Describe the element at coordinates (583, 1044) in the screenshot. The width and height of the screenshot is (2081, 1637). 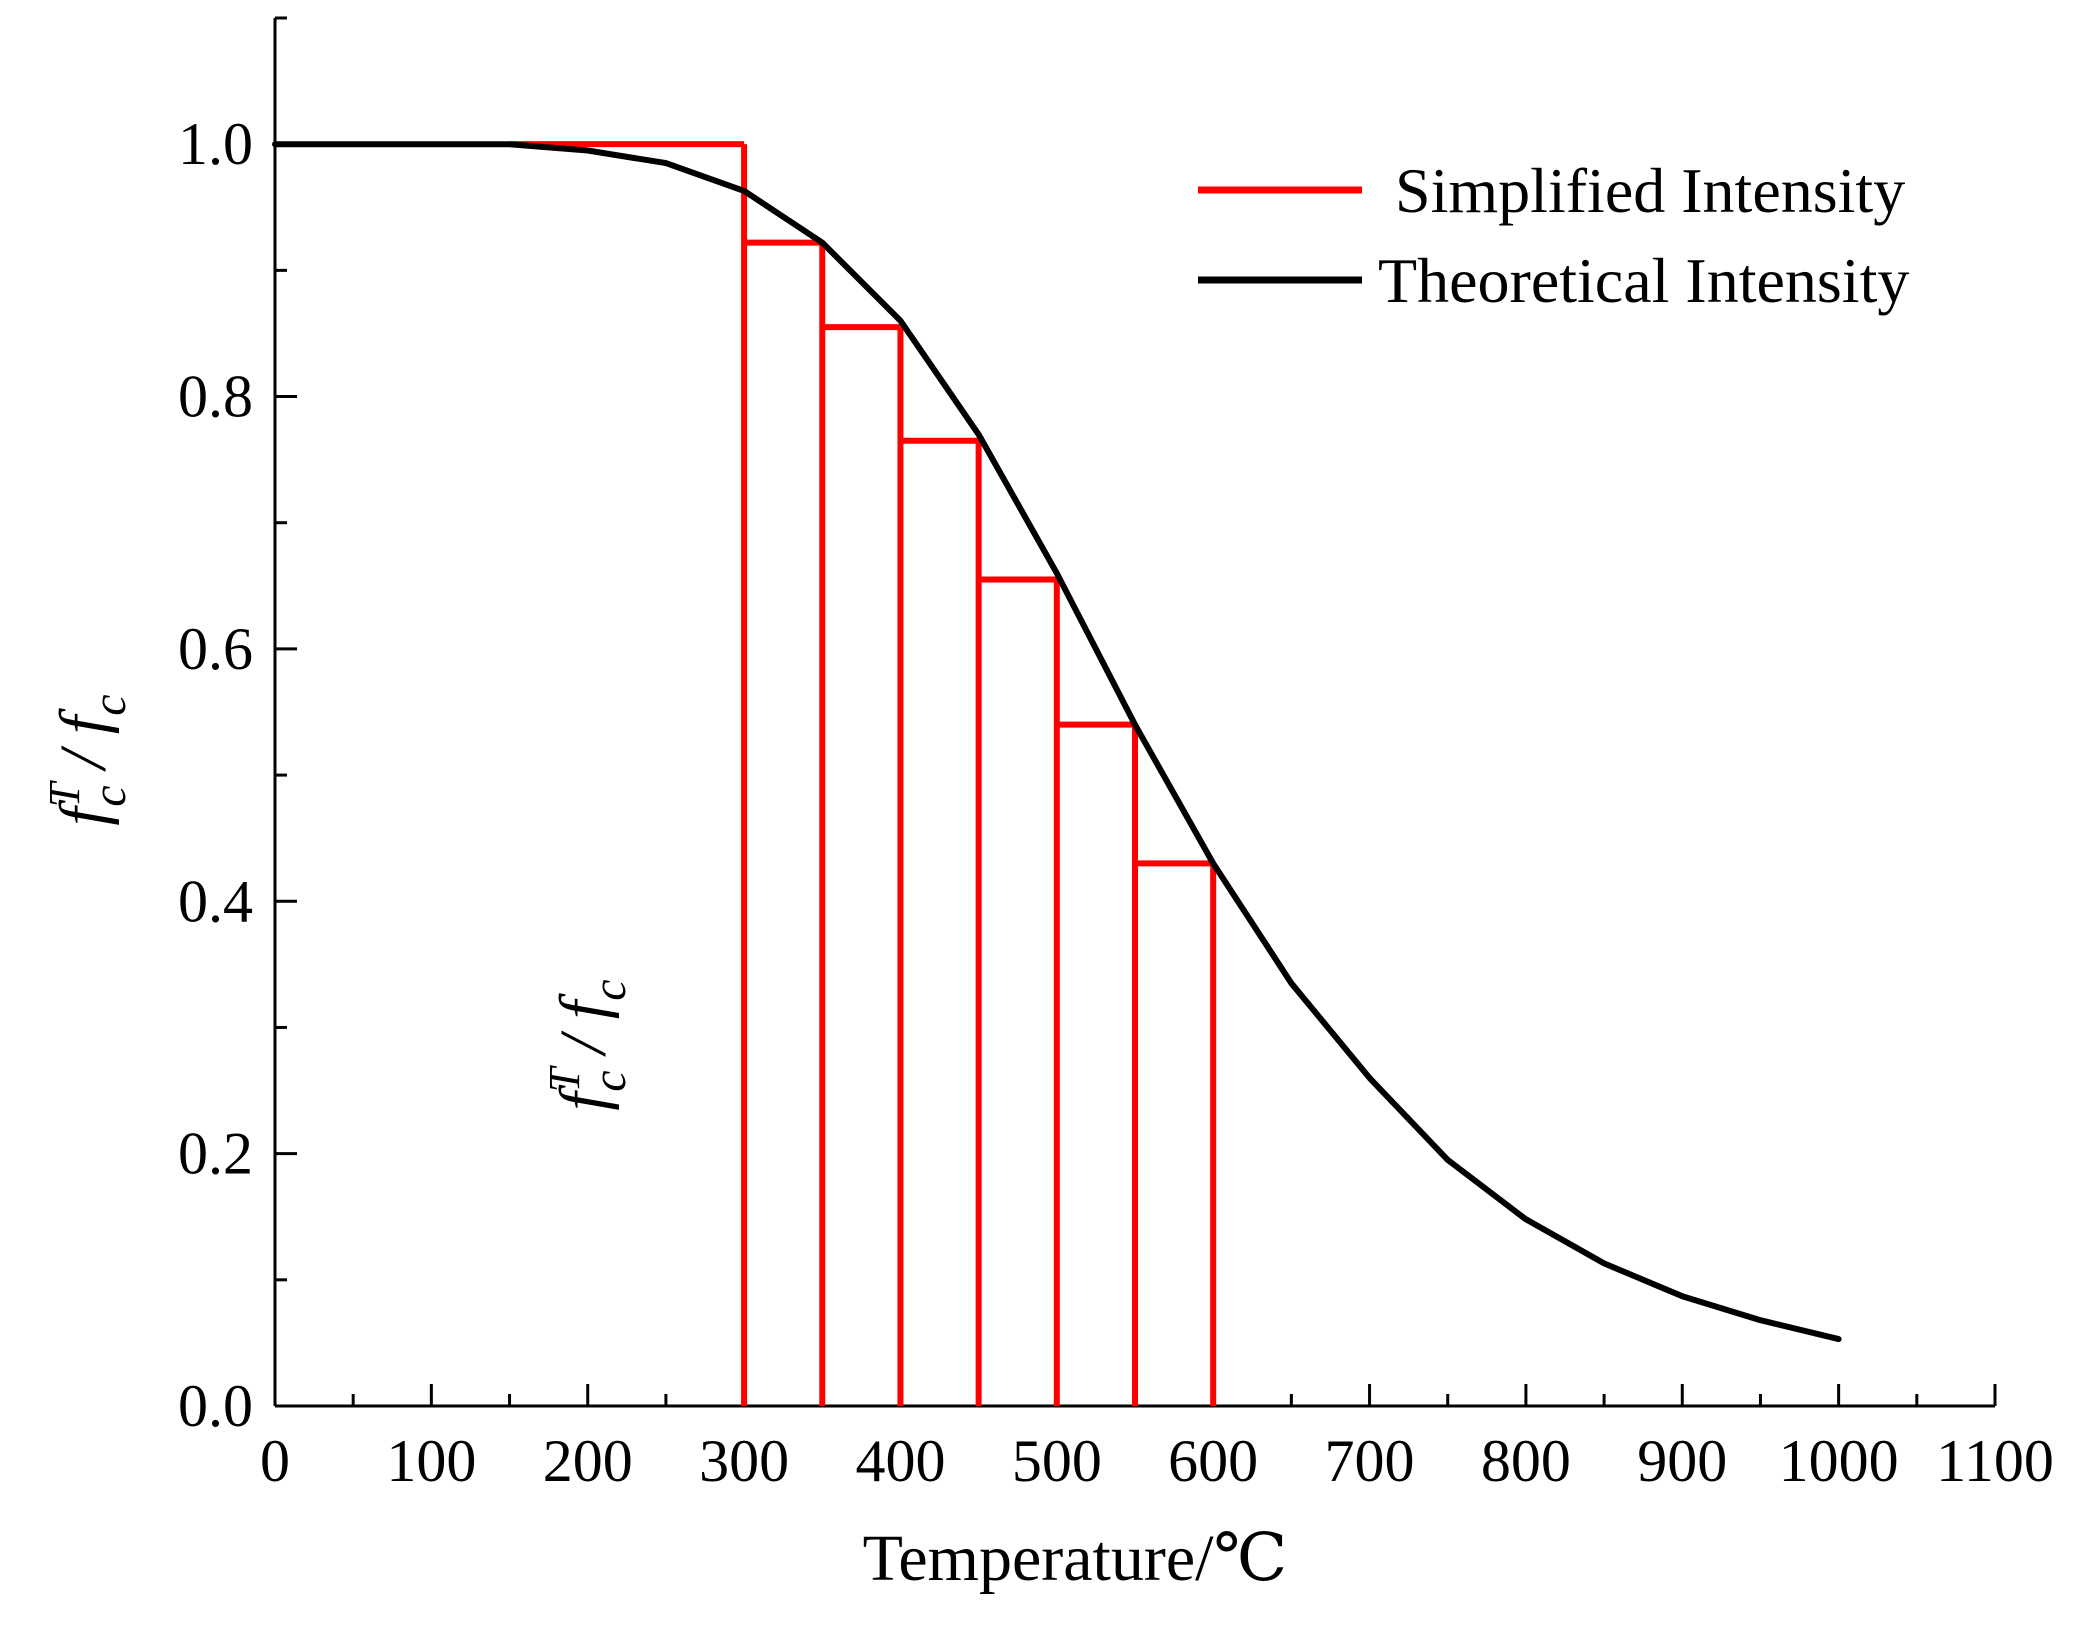
I see `inner-annotation-part: /` at that location.